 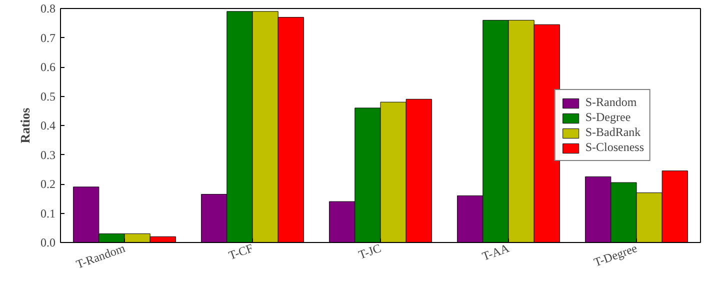 I want to click on y-tick-label: 0.5, so click(x=48, y=96).